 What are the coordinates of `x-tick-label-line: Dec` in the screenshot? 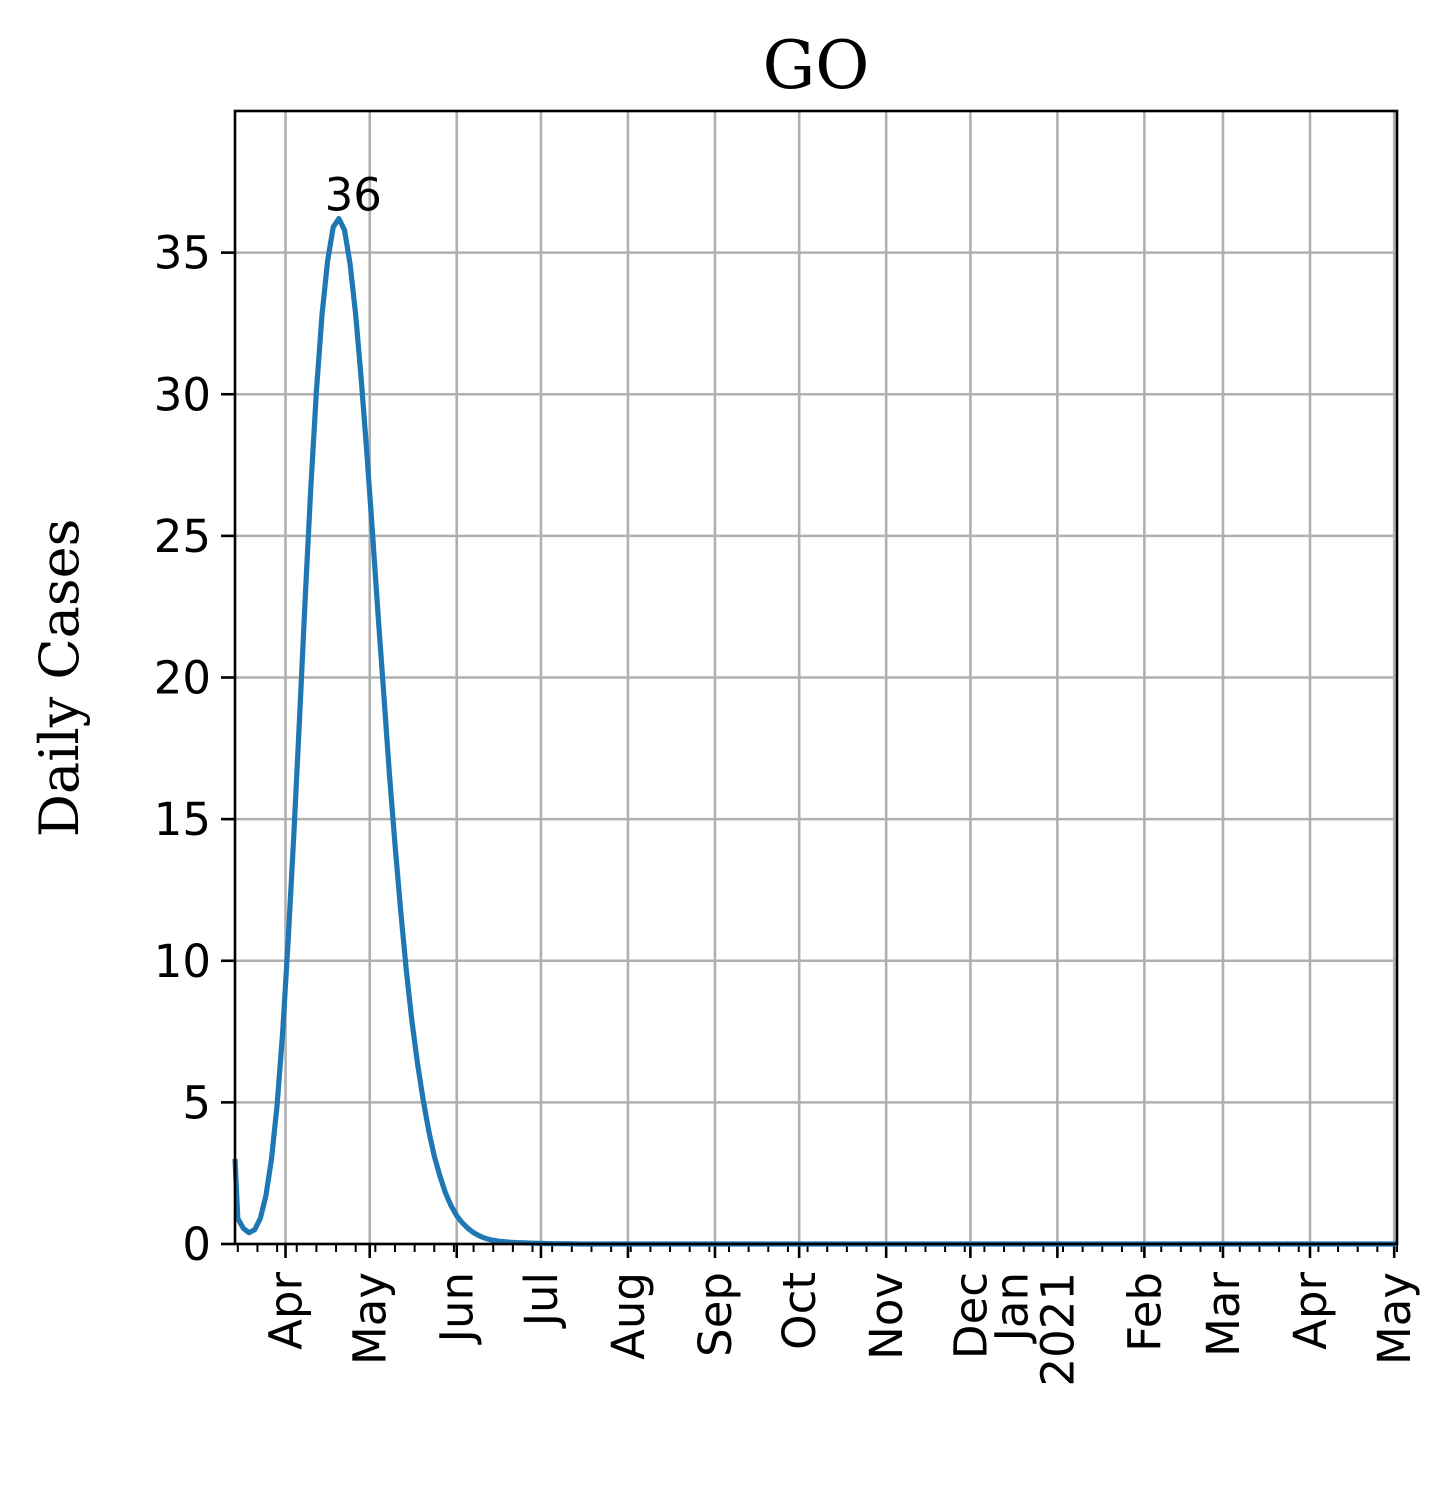 It's located at (970, 1315).